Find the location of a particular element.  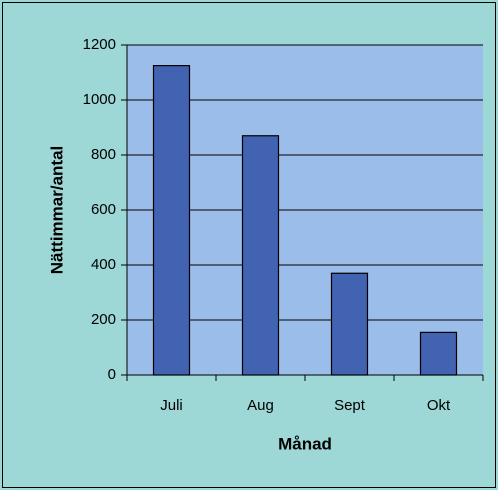

y-axis-label: Nättimmar/antal is located at coordinates (56, 210).